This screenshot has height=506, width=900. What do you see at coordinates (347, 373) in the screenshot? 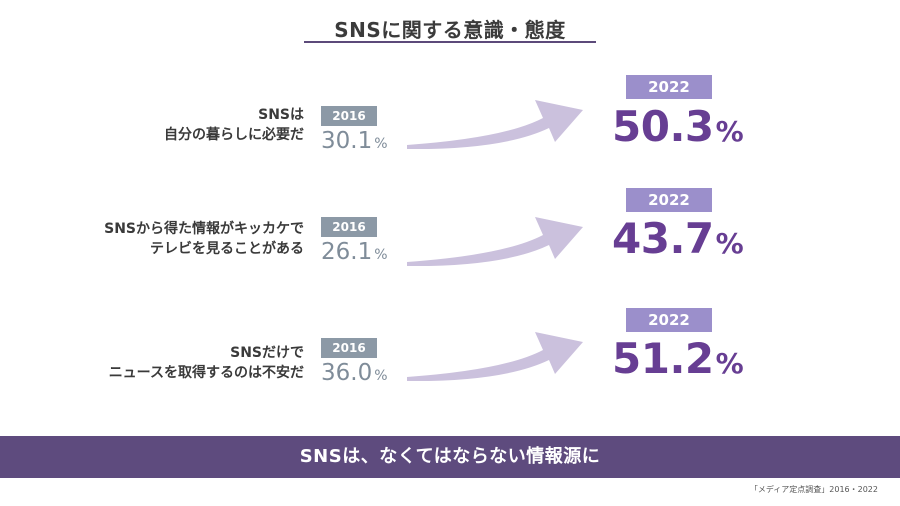
I see `value-2016-number: 36.0` at bounding box center [347, 373].